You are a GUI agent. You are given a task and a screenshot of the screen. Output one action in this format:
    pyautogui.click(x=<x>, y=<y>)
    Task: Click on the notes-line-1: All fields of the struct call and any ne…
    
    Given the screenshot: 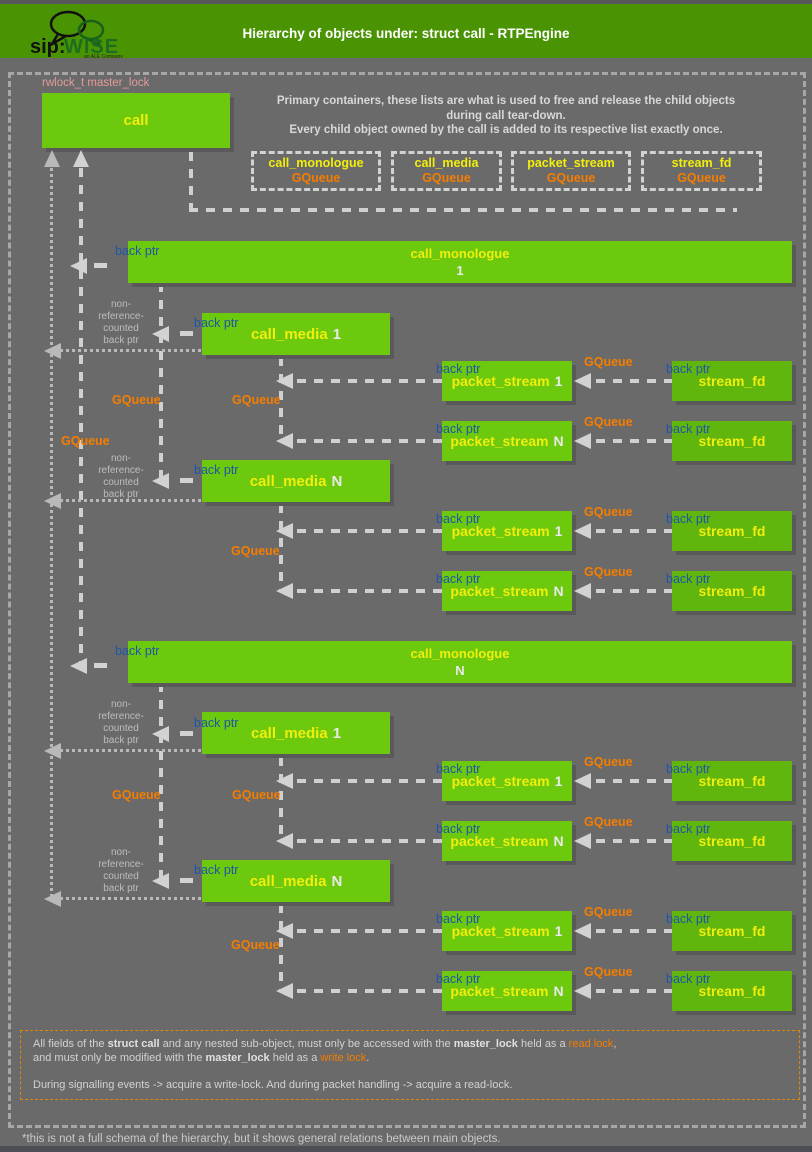 What is the action you would take?
    pyautogui.click(x=325, y=1044)
    